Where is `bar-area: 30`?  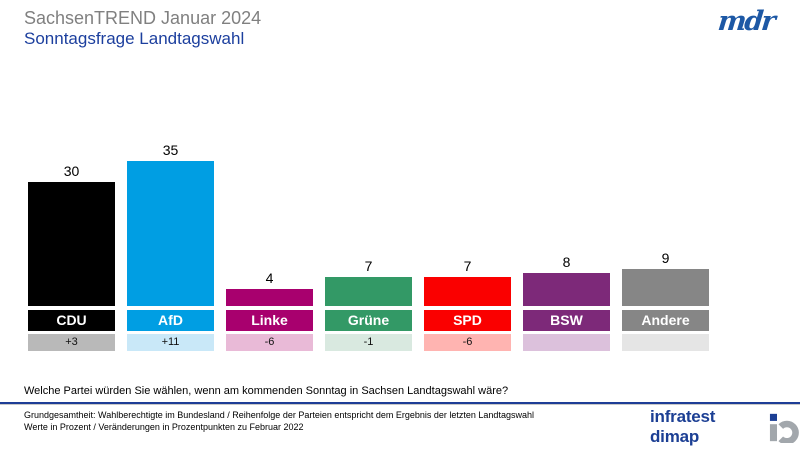 bar-area: 30 is located at coordinates (71, 223).